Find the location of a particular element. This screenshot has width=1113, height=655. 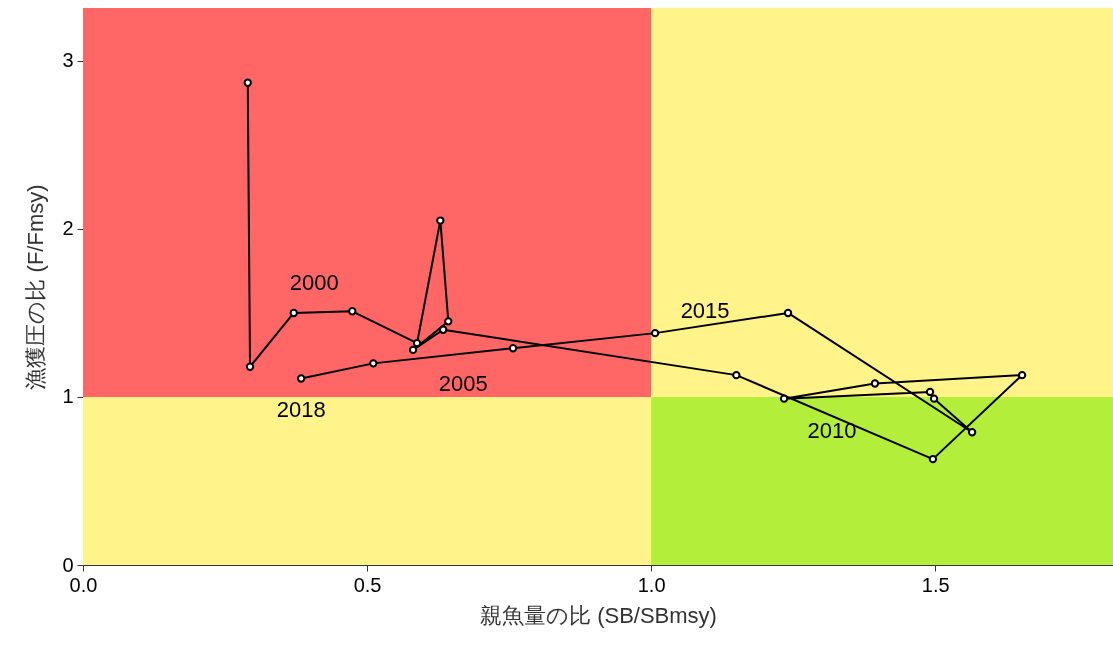

y-axis-title: 漁獲圧の比 (F/Fmsy) is located at coordinates (36, 287).